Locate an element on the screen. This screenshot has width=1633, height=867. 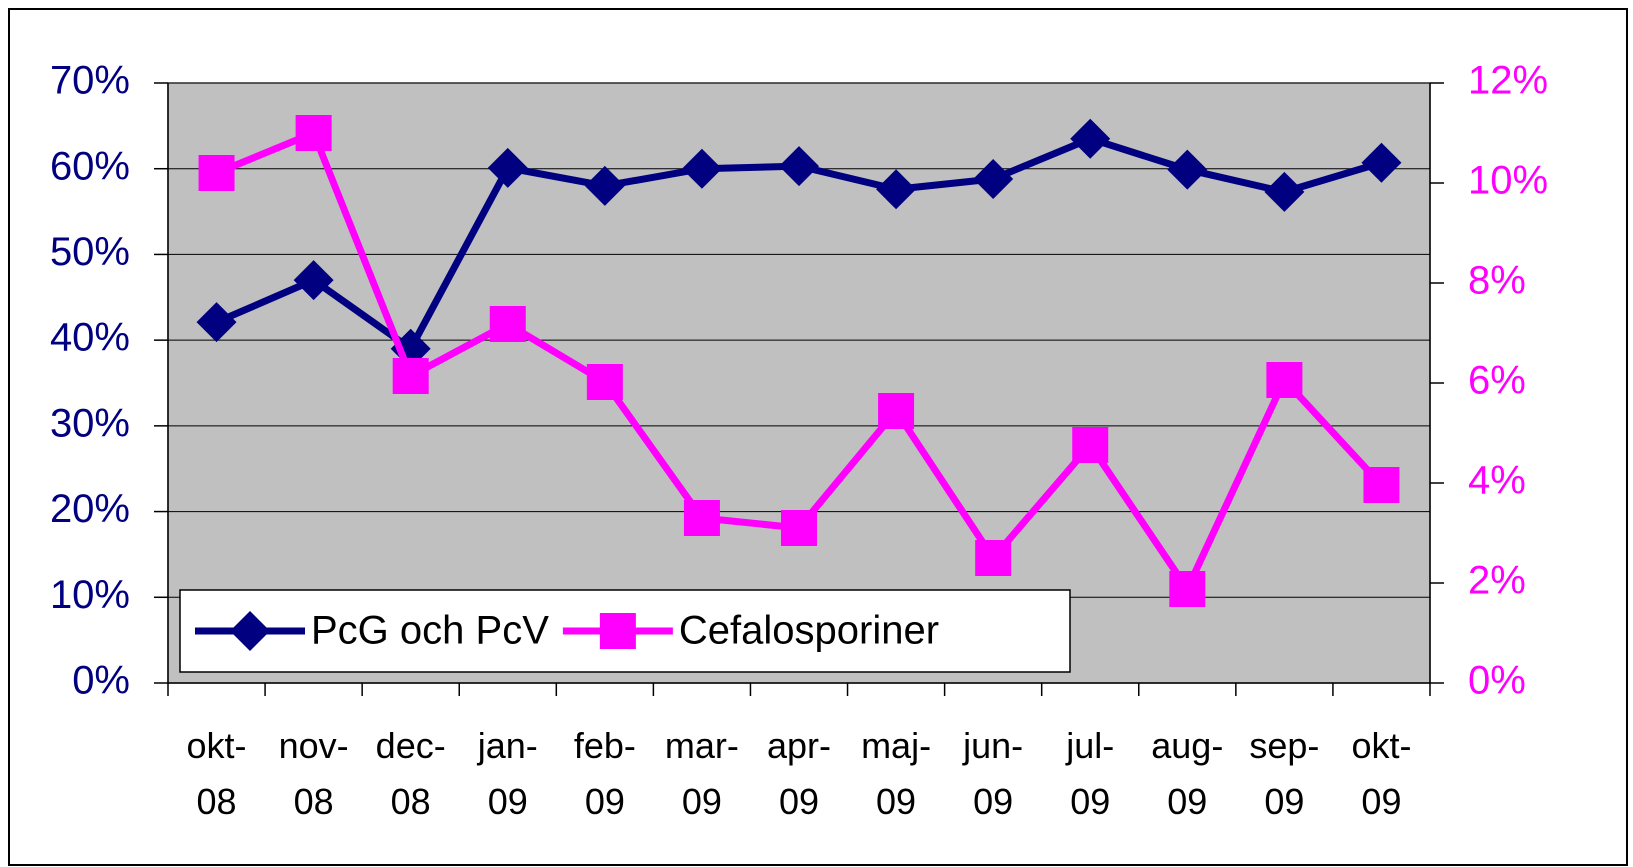
x-tick-label: nov-08 is located at coordinates (313, 773).